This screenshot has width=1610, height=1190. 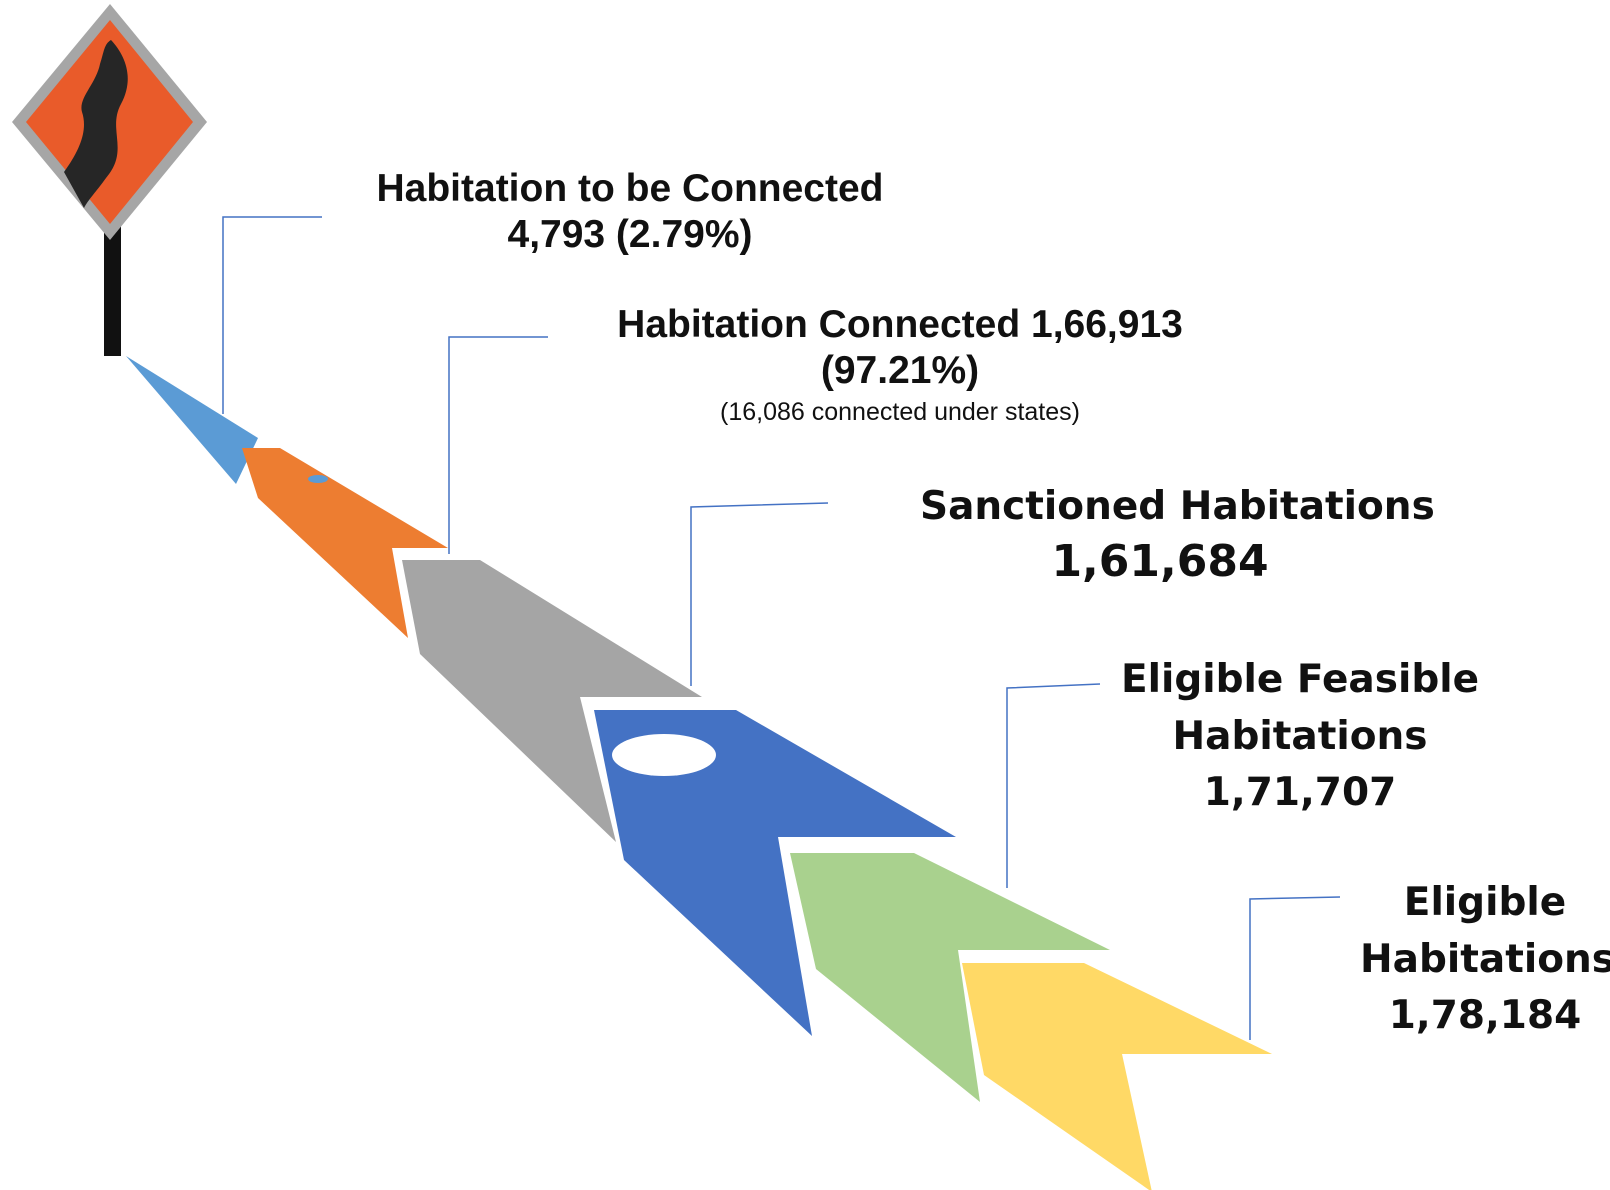 What do you see at coordinates (552, 701) in the screenshot?
I see `segment-road` at bounding box center [552, 701].